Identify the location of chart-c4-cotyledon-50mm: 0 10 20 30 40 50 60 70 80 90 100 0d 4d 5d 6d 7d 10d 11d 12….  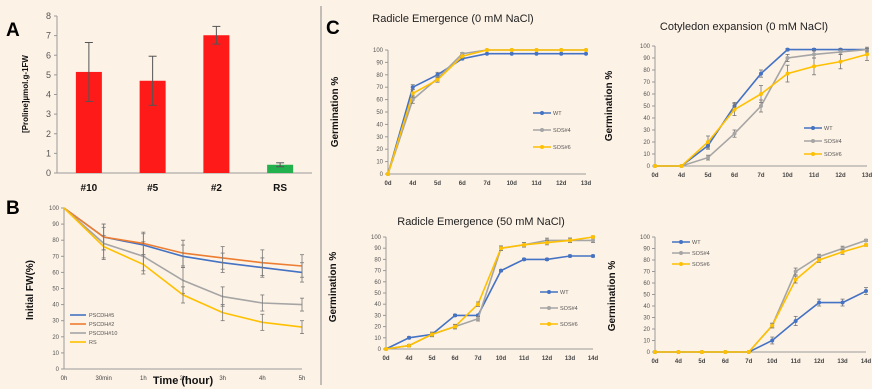
(739, 300).